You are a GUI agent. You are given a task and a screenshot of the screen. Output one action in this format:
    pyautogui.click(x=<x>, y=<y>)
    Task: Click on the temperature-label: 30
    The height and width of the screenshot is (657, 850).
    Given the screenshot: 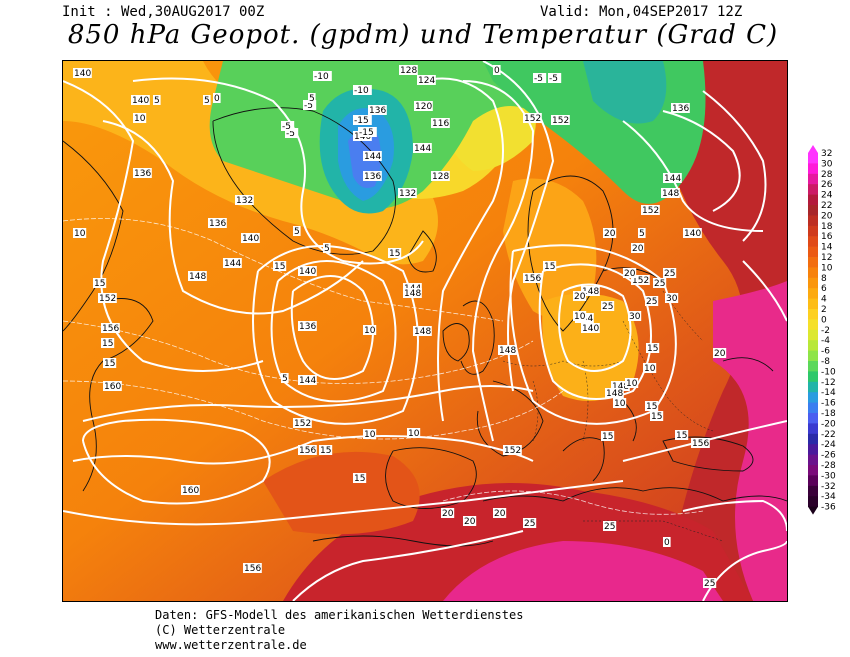 What is the action you would take?
    pyautogui.click(x=635, y=316)
    